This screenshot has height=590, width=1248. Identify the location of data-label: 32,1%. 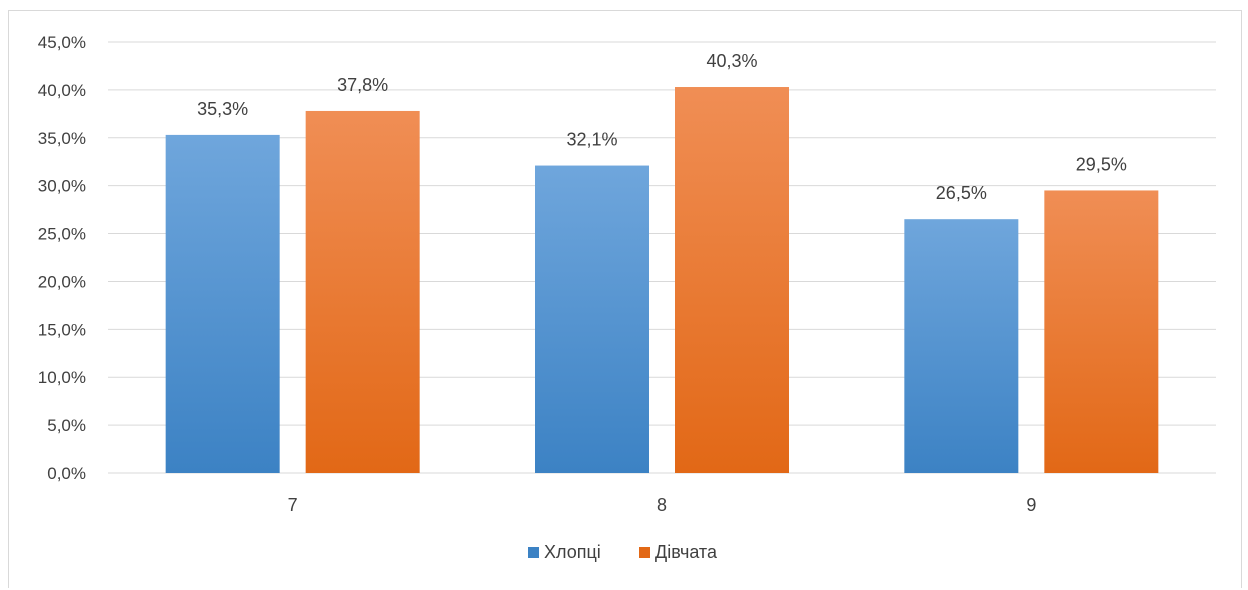
(591, 140).